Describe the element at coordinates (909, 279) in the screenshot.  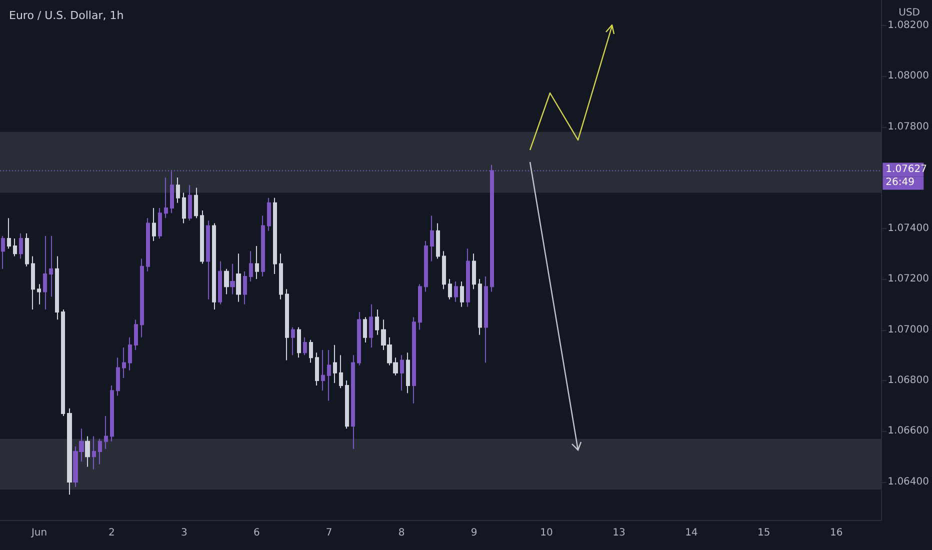
I see `y-tick-label: 1.07200` at that location.